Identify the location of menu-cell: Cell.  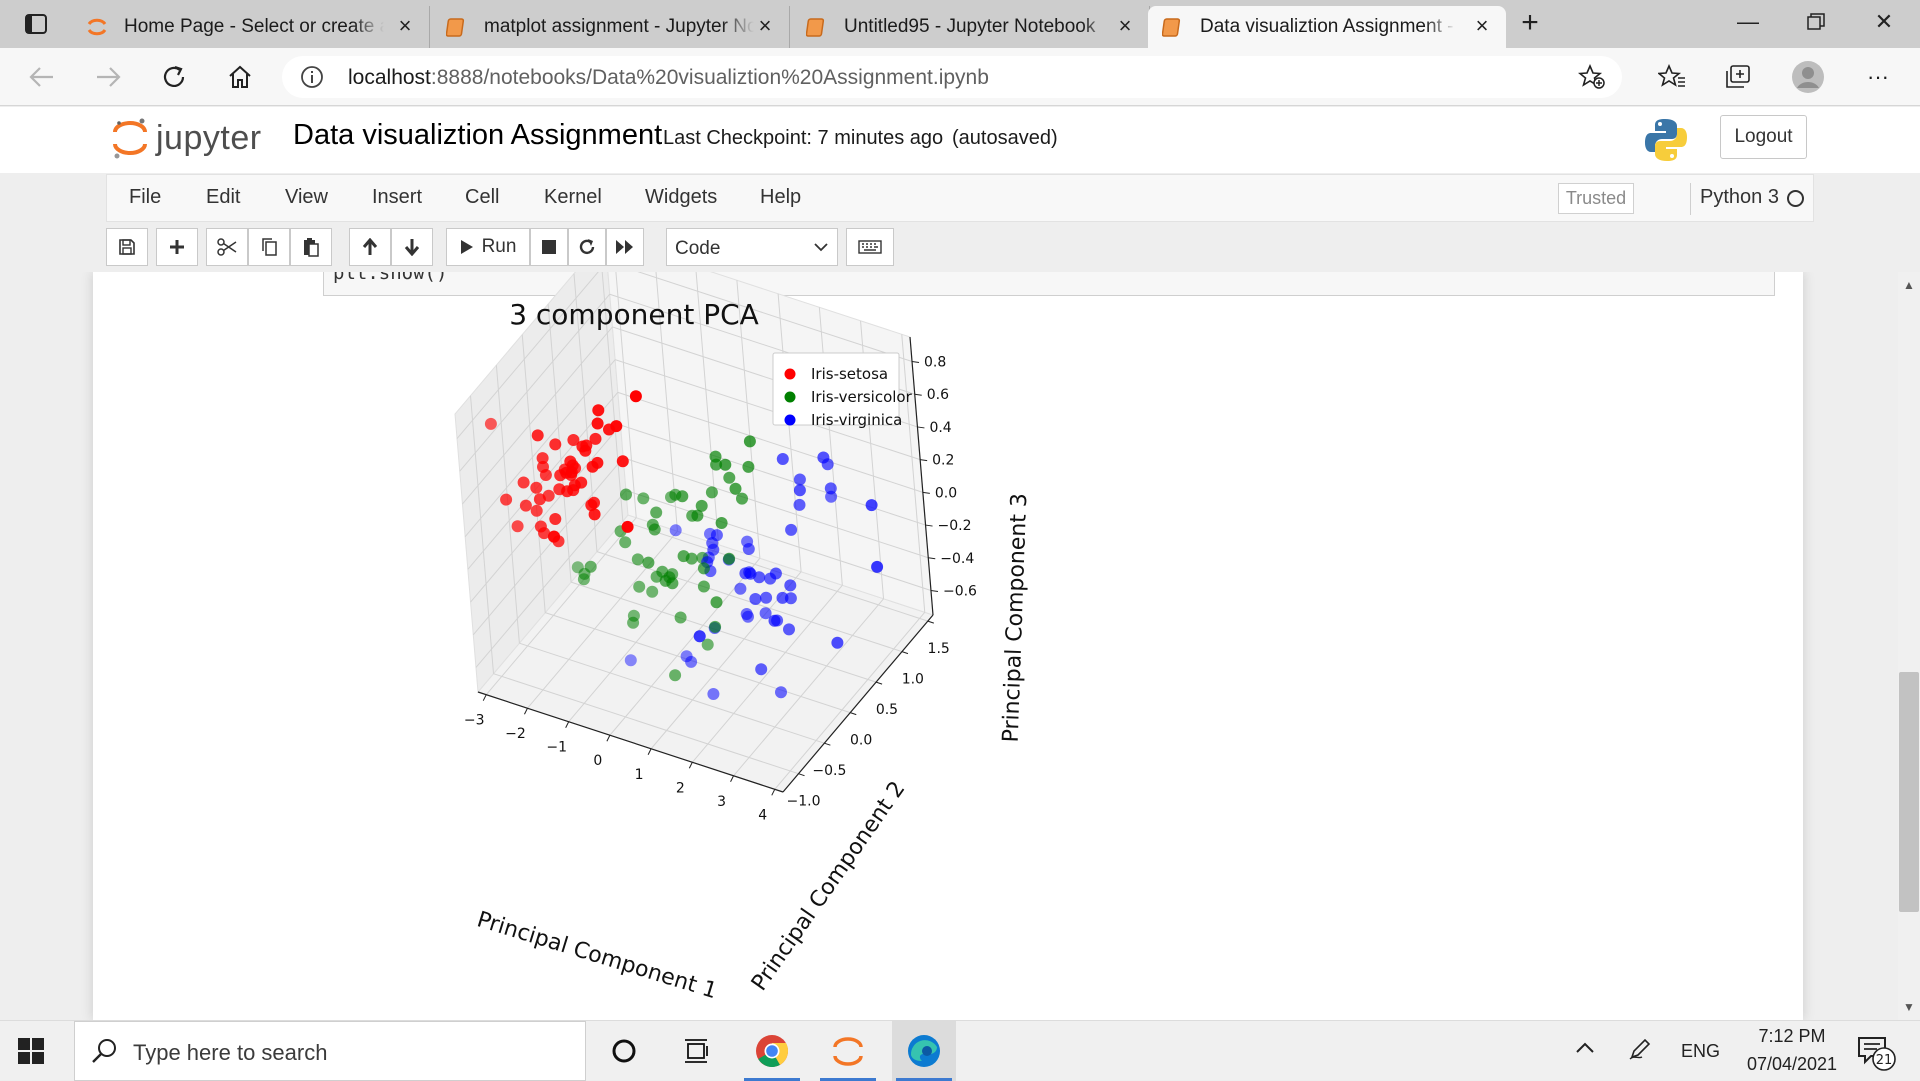
(482, 197).